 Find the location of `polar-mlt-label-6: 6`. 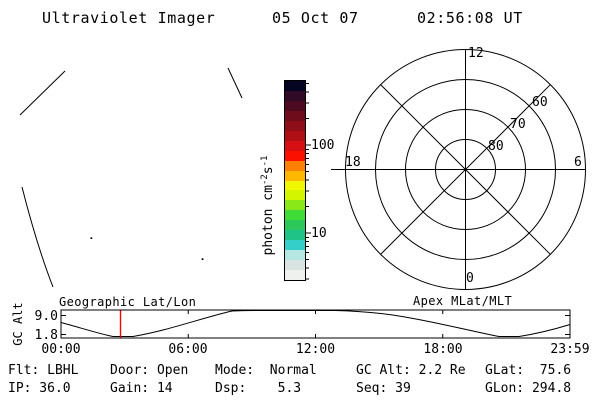

polar-mlt-label-6: 6 is located at coordinates (578, 162).